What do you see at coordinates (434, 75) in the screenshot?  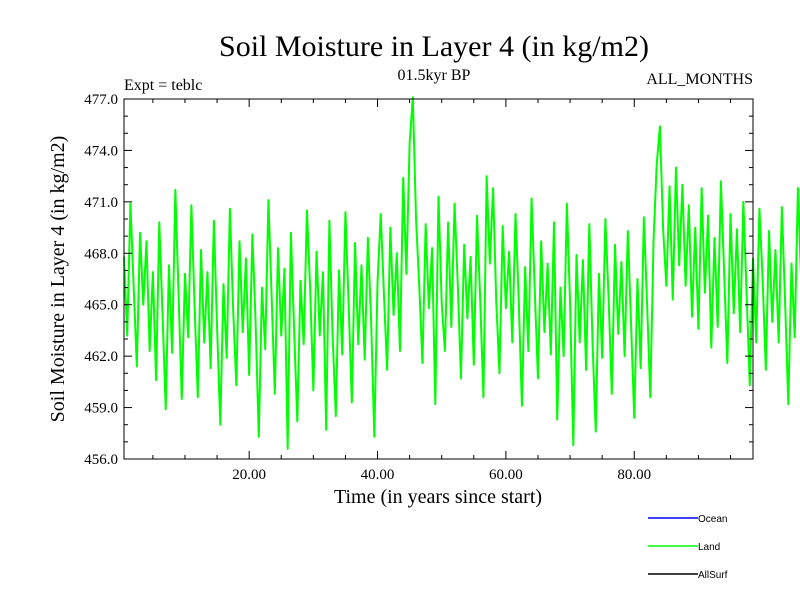 I see `subtitle-center: 01.5kyr BP` at bounding box center [434, 75].